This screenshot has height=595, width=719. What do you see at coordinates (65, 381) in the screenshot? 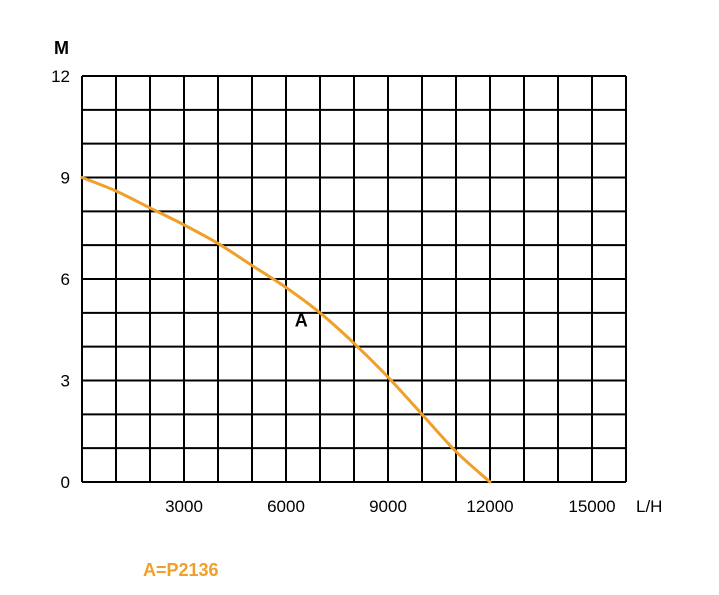
I see `y-tick-label: 3` at bounding box center [65, 381].